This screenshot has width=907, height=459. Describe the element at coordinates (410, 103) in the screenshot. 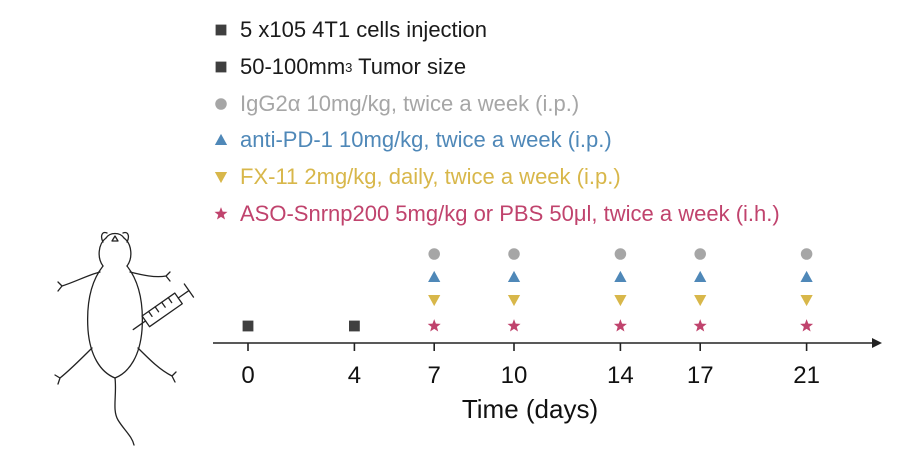

I see `legend-text: IgG2α 10mg/kg, twice a week (i.p.)` at that location.